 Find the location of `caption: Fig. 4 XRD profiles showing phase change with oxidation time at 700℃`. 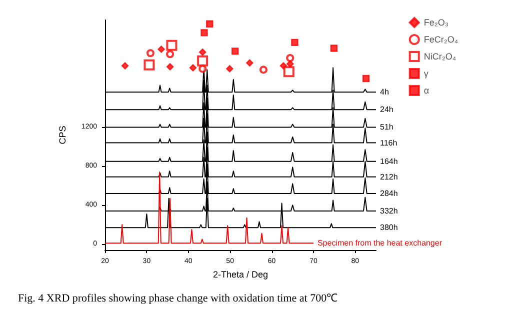

caption: Fig. 4 XRD profiles showing phase change with oxidation time at 700℃ is located at coordinates (178, 298).